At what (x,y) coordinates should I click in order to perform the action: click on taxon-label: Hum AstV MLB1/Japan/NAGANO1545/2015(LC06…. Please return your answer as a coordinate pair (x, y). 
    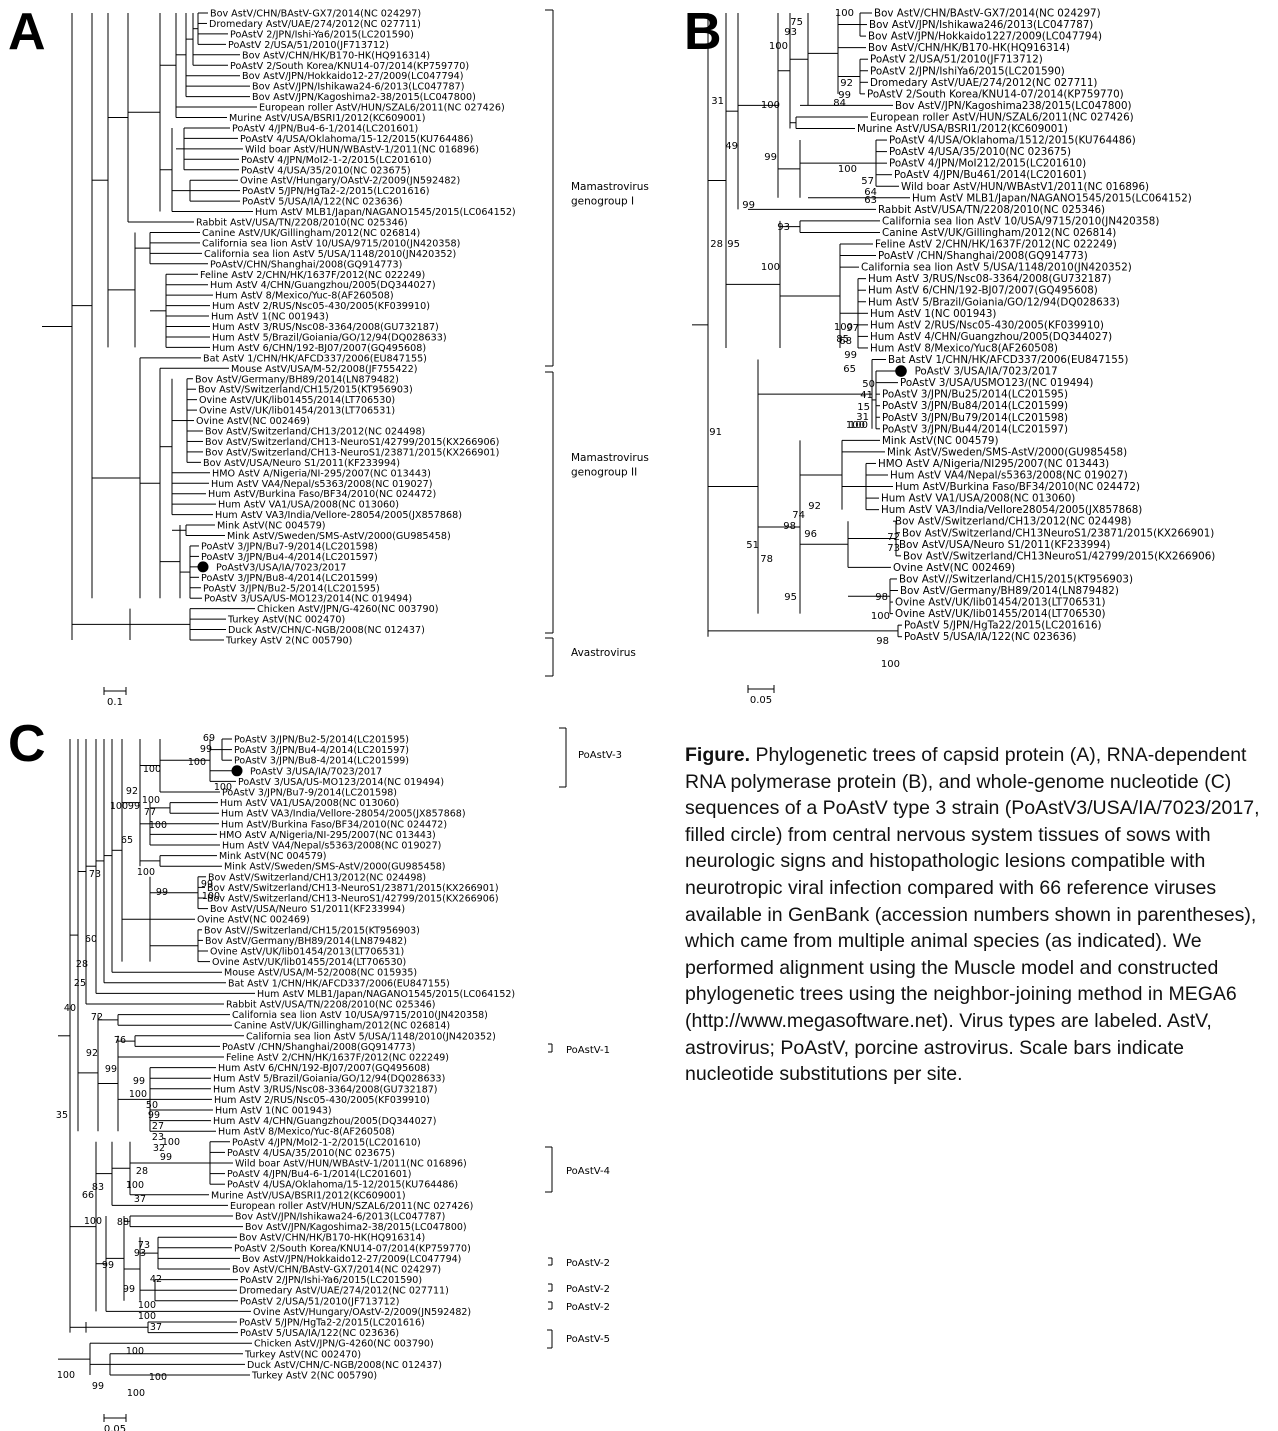
    Looking at the image, I should click on (386, 994).